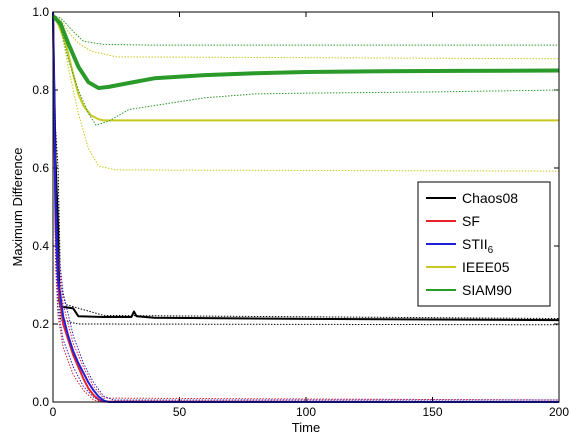 Image resolution: width=581 pixels, height=436 pixels. What do you see at coordinates (306, 412) in the screenshot?
I see `x-tick-label: 100` at bounding box center [306, 412].